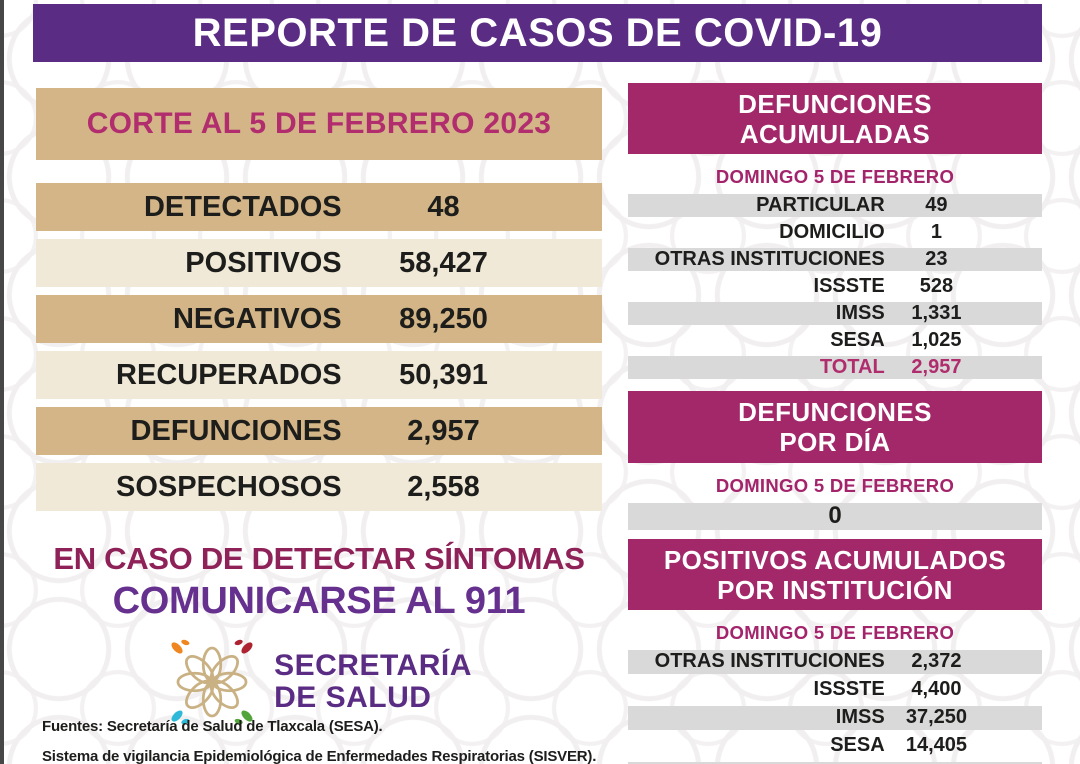 The image size is (1080, 764). What do you see at coordinates (835, 559) in the screenshot?
I see `header-line1: POSITIVOS ACUMULADOS` at bounding box center [835, 559].